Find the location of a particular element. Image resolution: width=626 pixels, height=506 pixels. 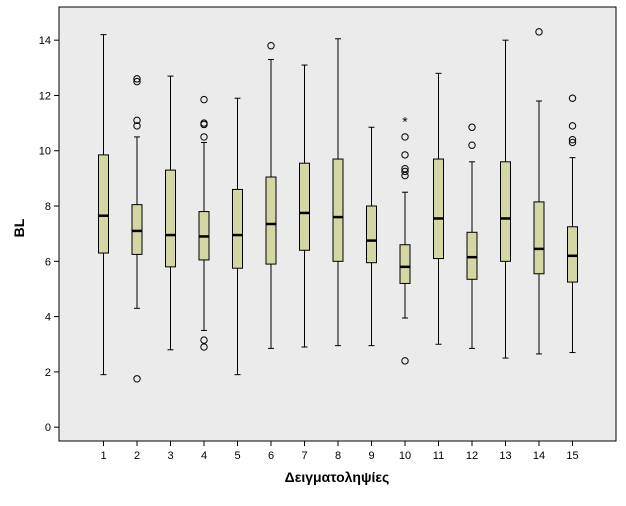

x-tick-label: 12 is located at coordinates (472, 456).